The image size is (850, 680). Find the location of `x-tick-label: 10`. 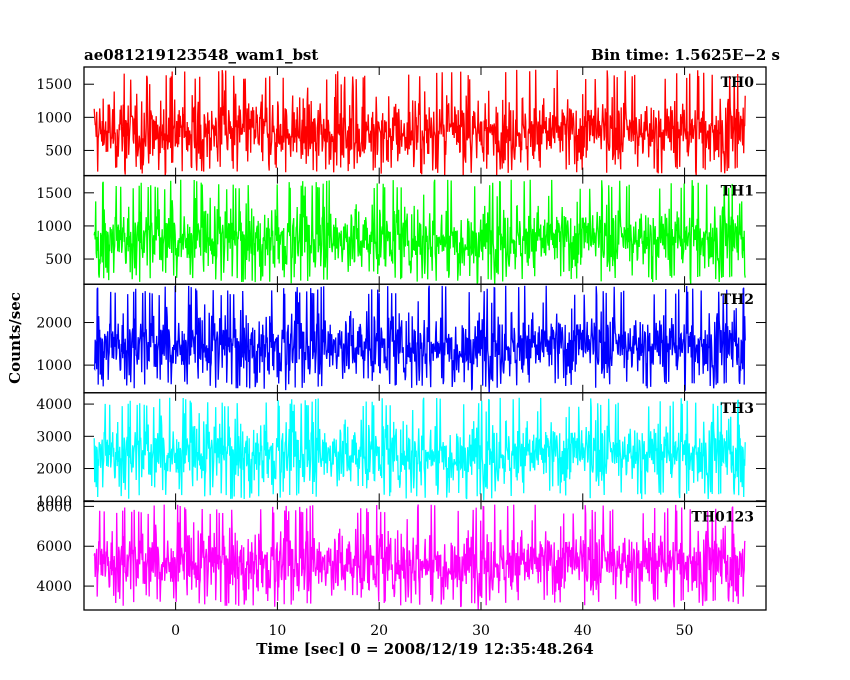

x-tick-label: 10 is located at coordinates (277, 631).